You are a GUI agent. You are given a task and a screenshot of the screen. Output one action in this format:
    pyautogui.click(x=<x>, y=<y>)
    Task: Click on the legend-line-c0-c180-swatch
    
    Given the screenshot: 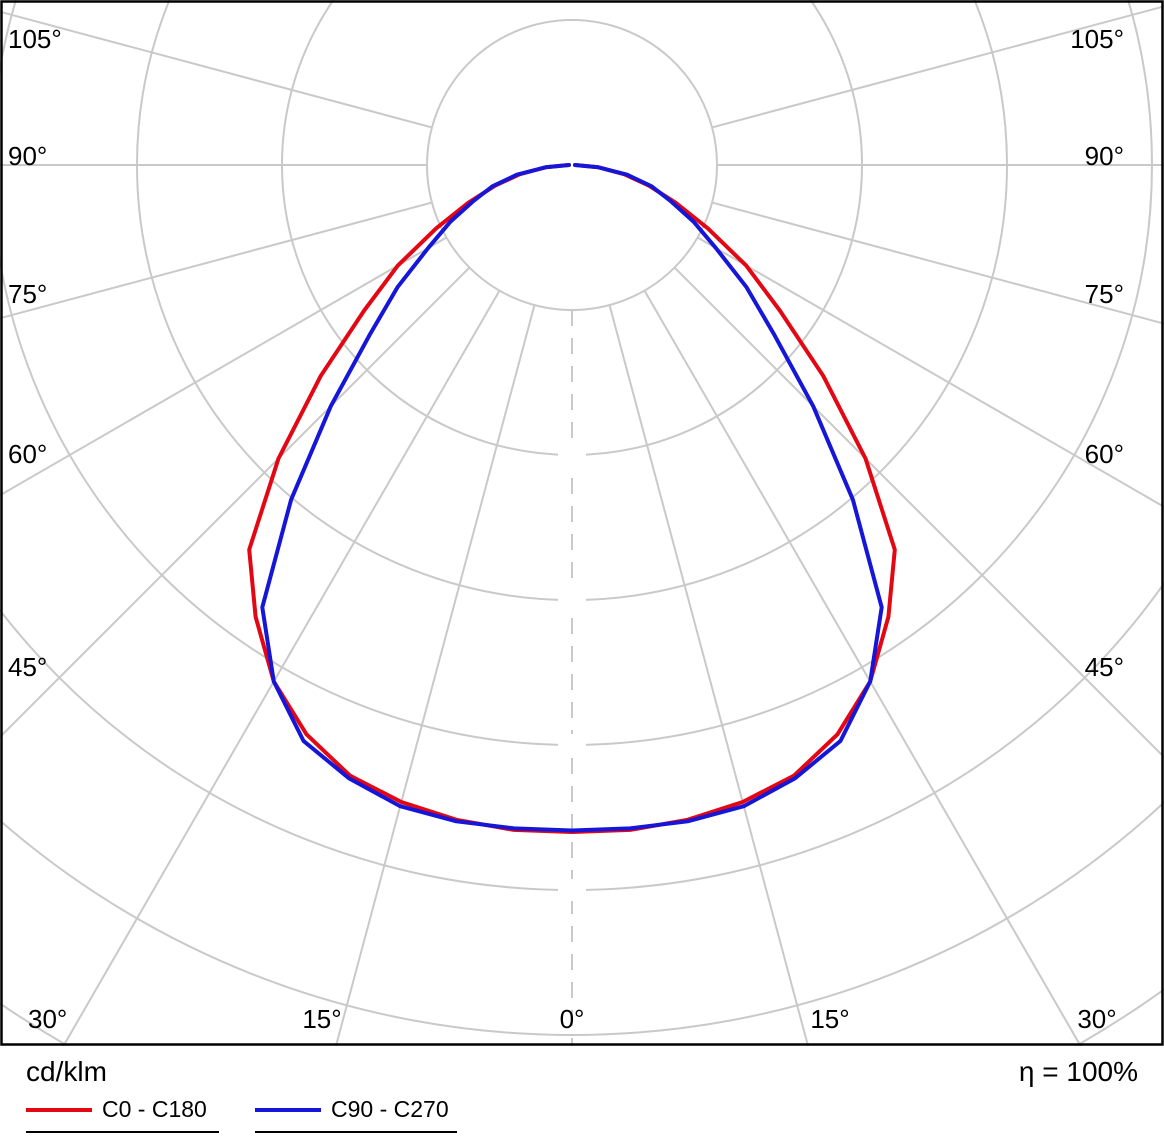 What is the action you would take?
    pyautogui.click(x=59, y=1109)
    